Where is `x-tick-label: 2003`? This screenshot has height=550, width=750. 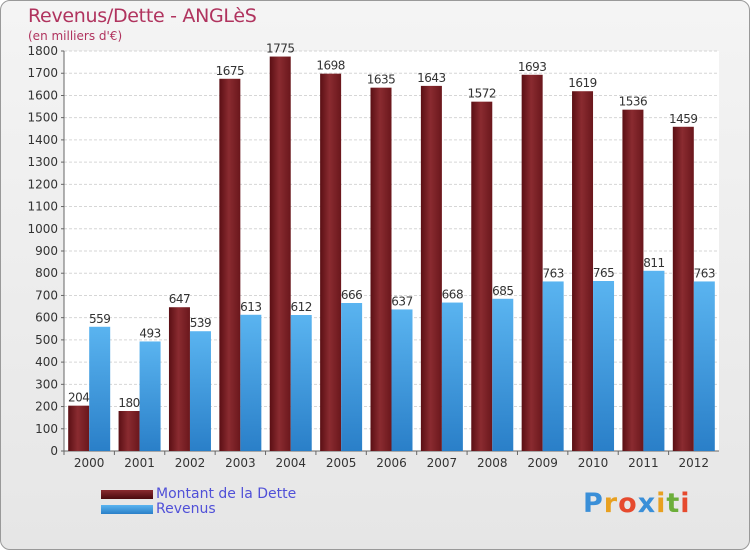
x-tick-label: 2003 is located at coordinates (240, 463).